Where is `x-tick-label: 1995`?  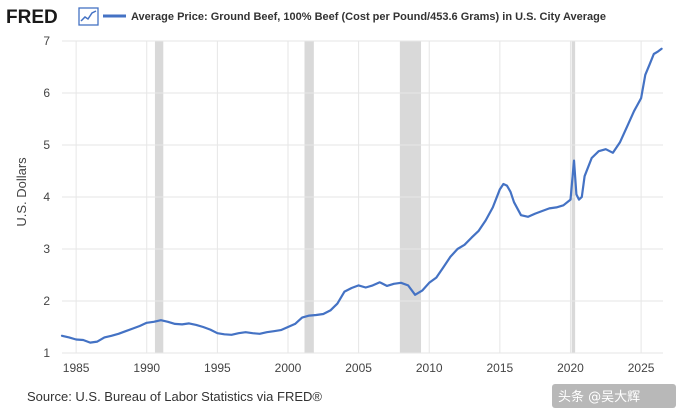 x-tick-label: 1995 is located at coordinates (217, 368).